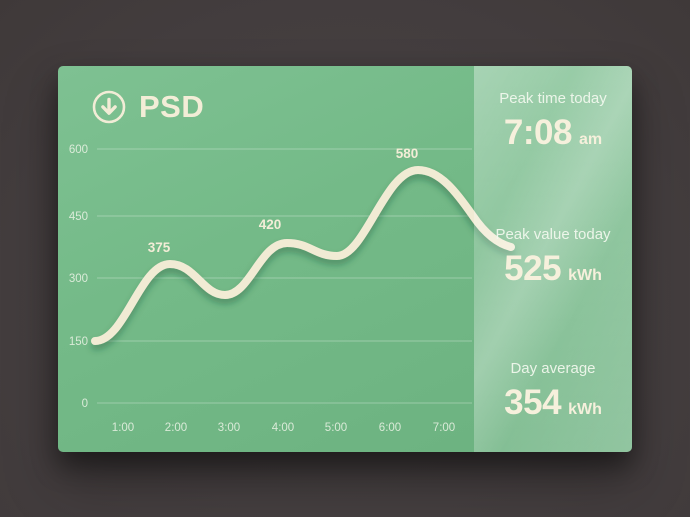 The height and width of the screenshot is (517, 690). I want to click on x-tick-label: 6:00, so click(390, 428).